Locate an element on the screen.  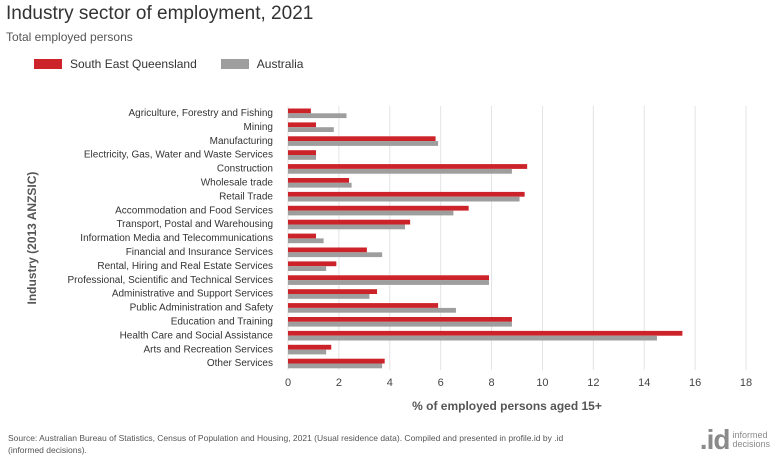
y-axis-title: Industry (2013 ANZSIC) is located at coordinates (32, 238).